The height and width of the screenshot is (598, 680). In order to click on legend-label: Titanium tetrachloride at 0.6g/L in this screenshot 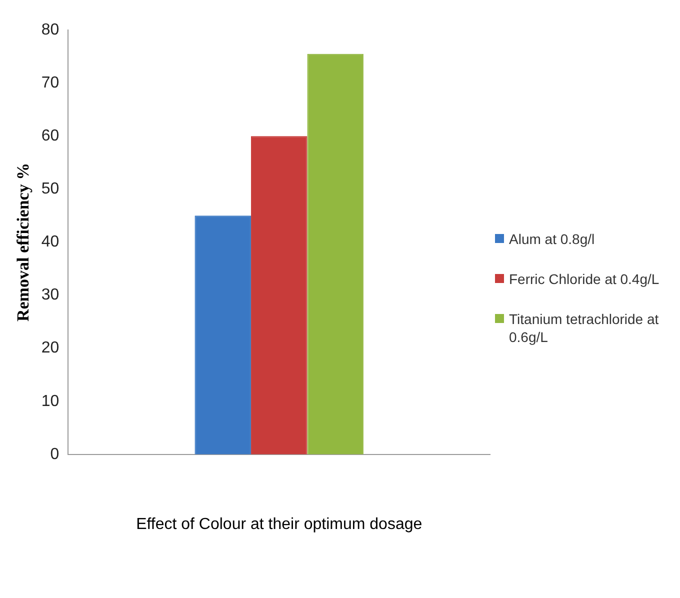, I will do `click(584, 328)`.